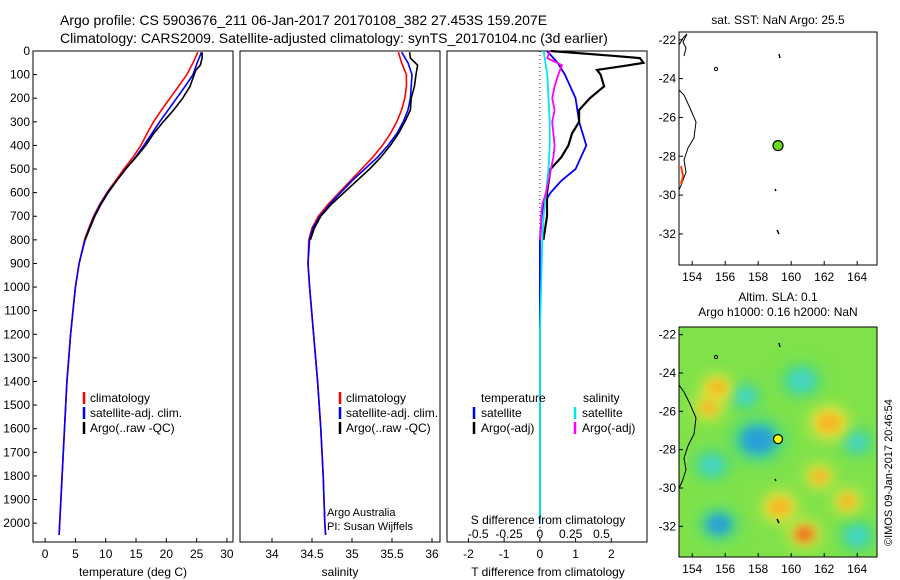 The height and width of the screenshot is (580, 900). What do you see at coordinates (682, 175) in the screenshot?
I see `coast-marker` at bounding box center [682, 175].